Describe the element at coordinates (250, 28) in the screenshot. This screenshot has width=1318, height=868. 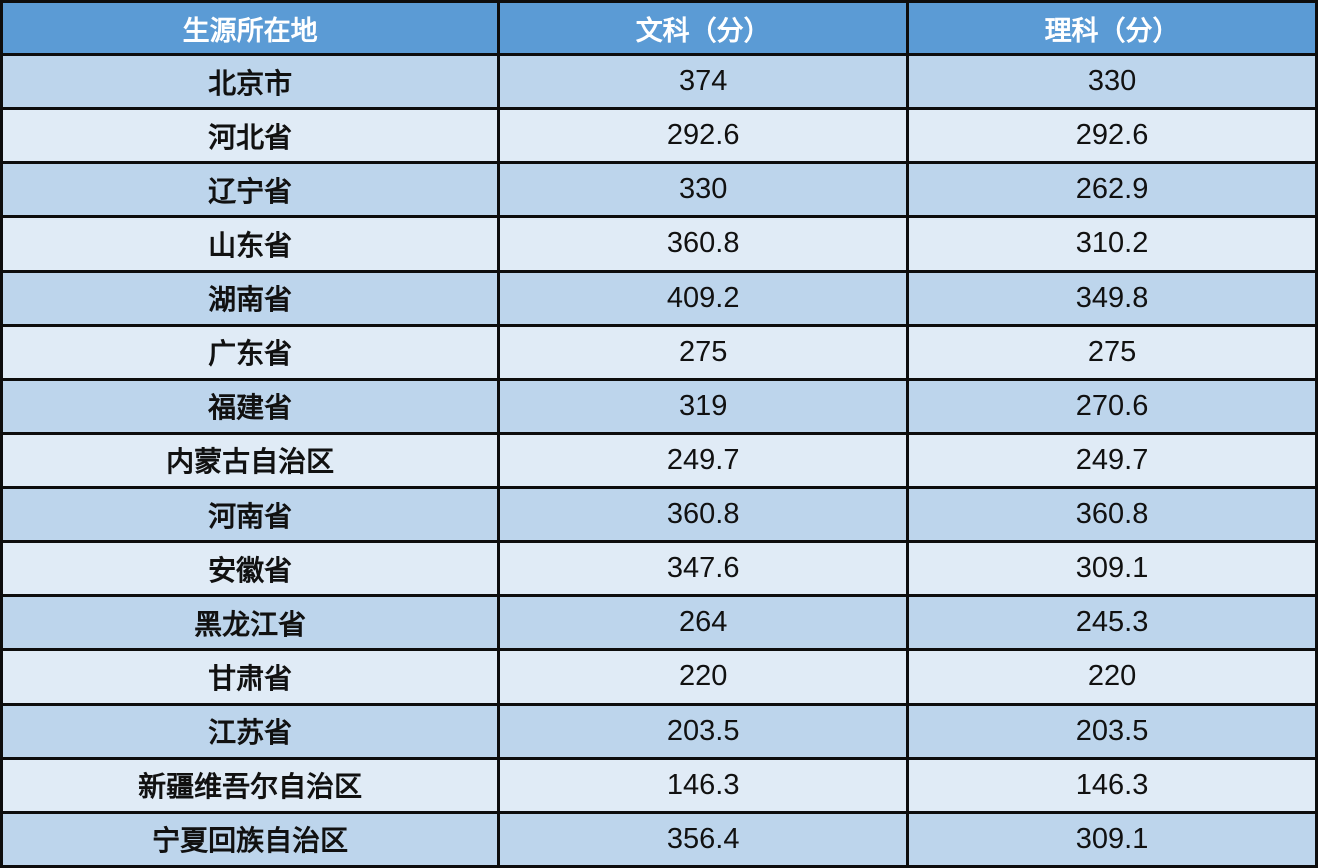
I see `header-region: 生源所在地` at that location.